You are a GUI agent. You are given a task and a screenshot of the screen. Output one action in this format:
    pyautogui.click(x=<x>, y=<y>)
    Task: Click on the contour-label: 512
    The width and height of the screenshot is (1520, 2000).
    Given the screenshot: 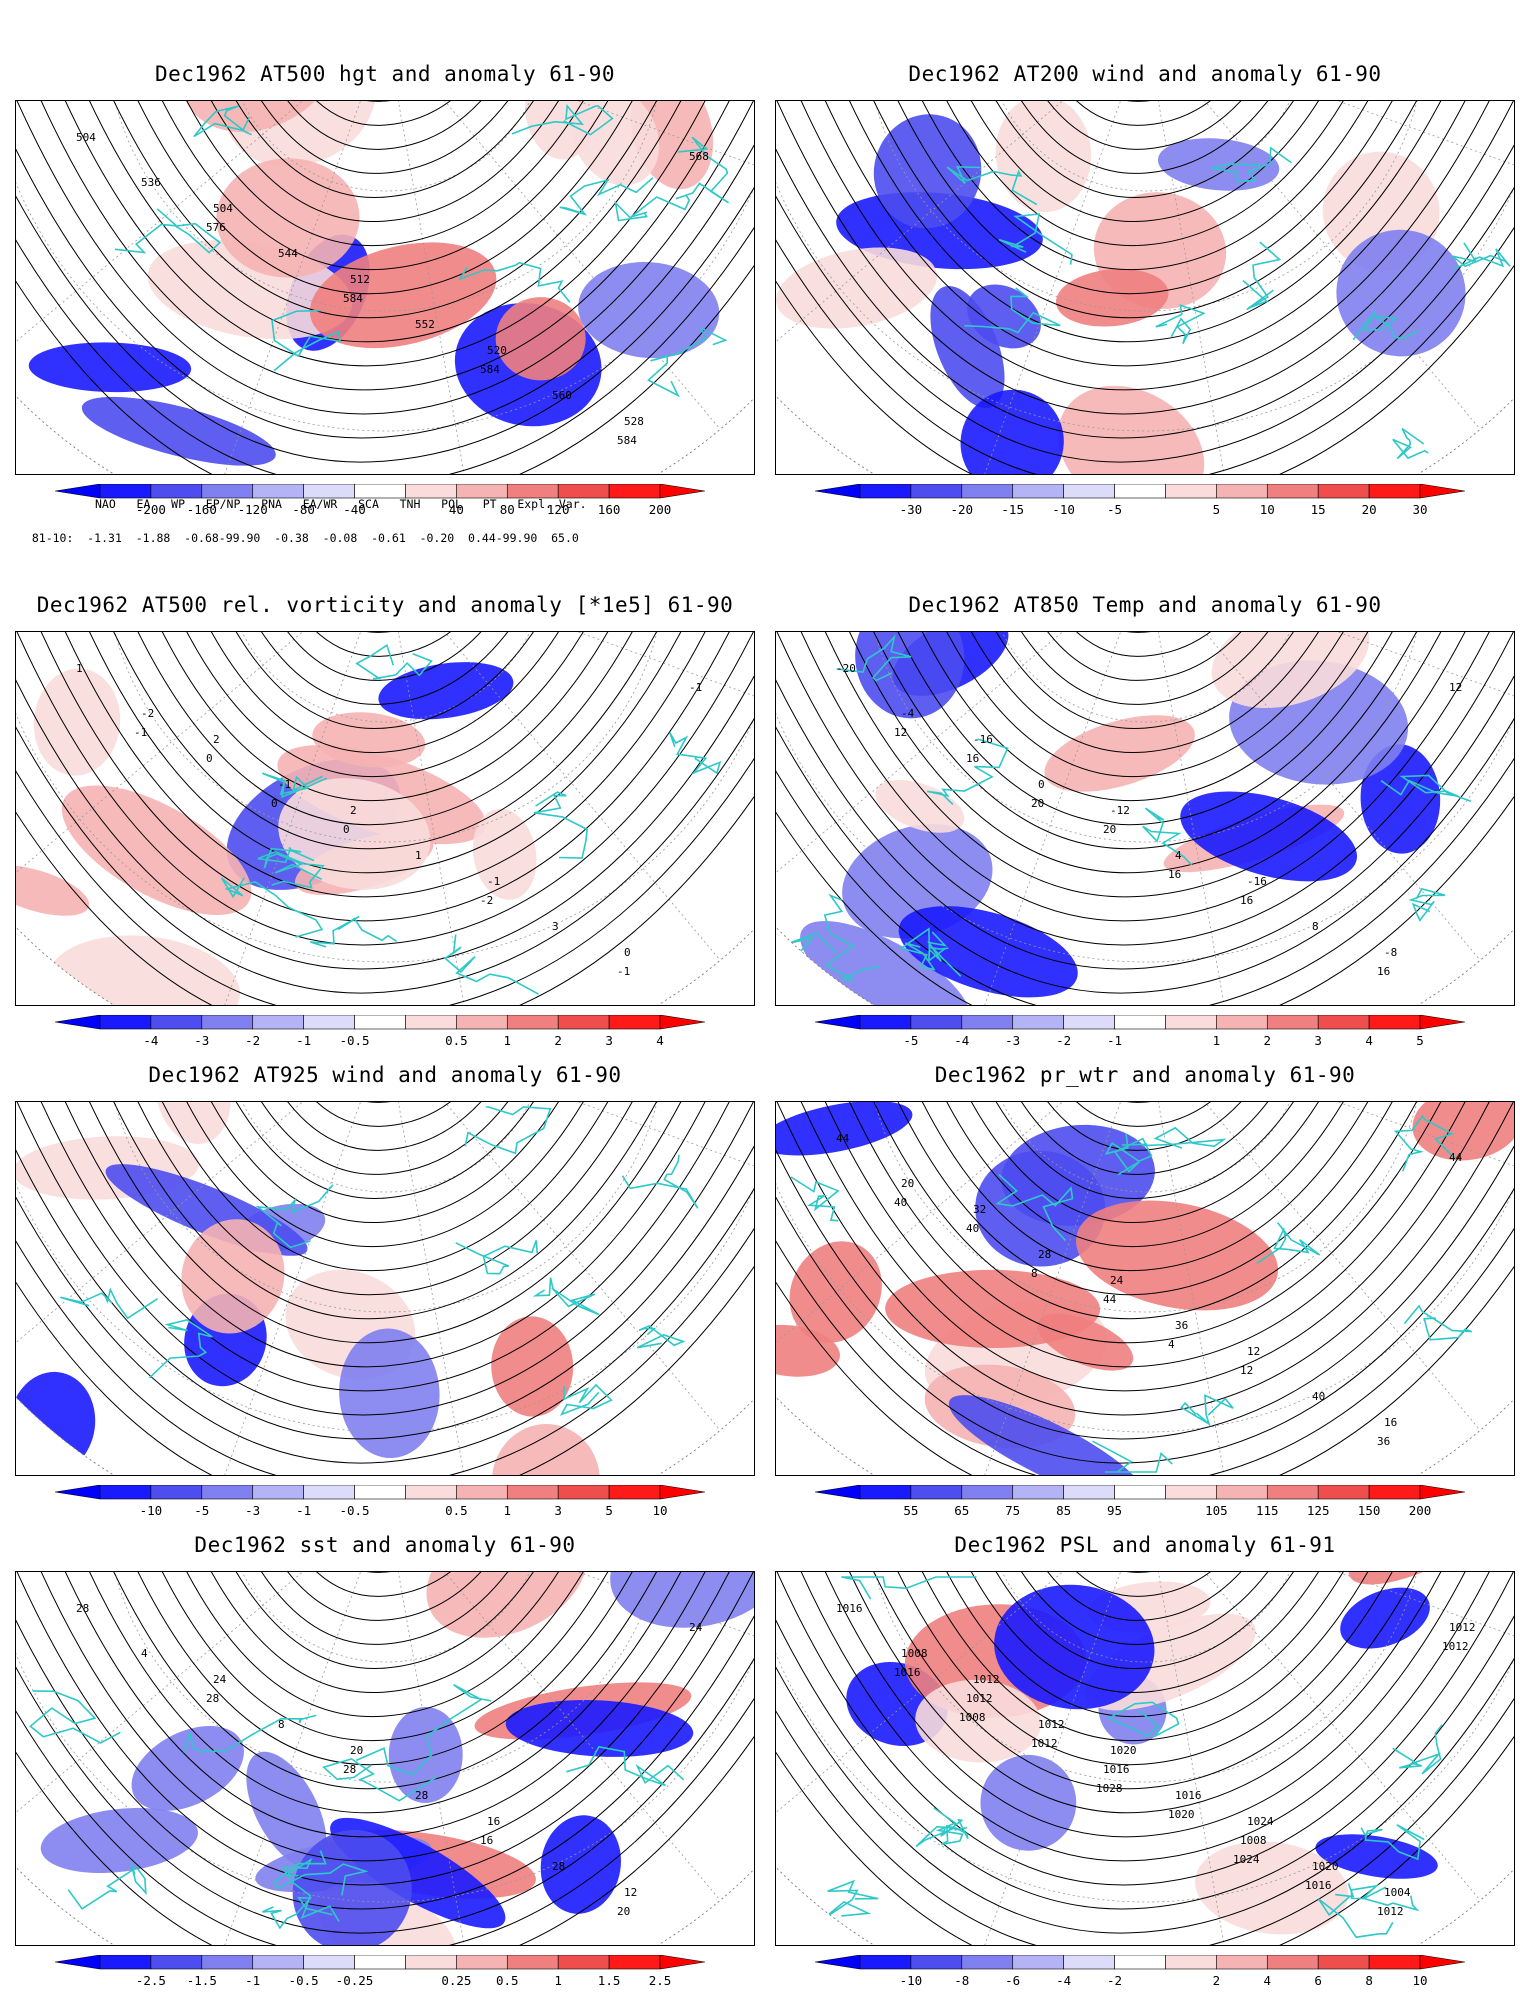 What is the action you would take?
    pyautogui.click(x=360, y=279)
    